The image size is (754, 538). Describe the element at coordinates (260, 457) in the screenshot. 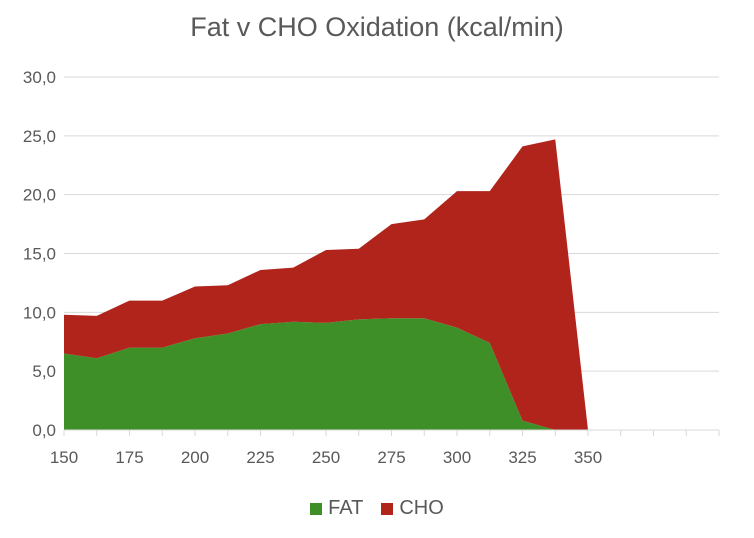

I see `x-tick-label: 225` at that location.